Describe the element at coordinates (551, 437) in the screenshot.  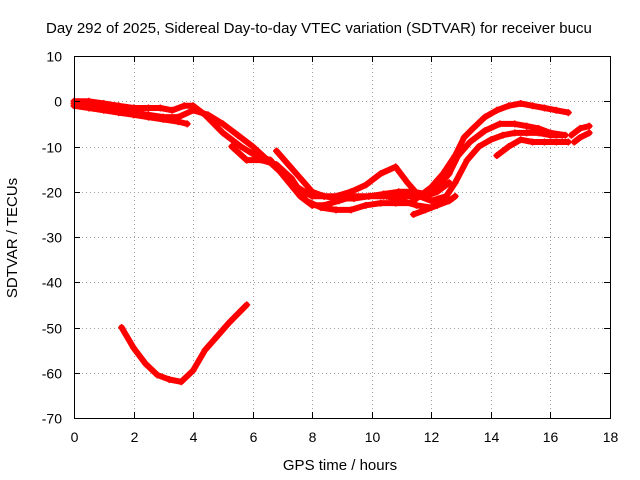
I see `x-tick-label: 16` at that location.